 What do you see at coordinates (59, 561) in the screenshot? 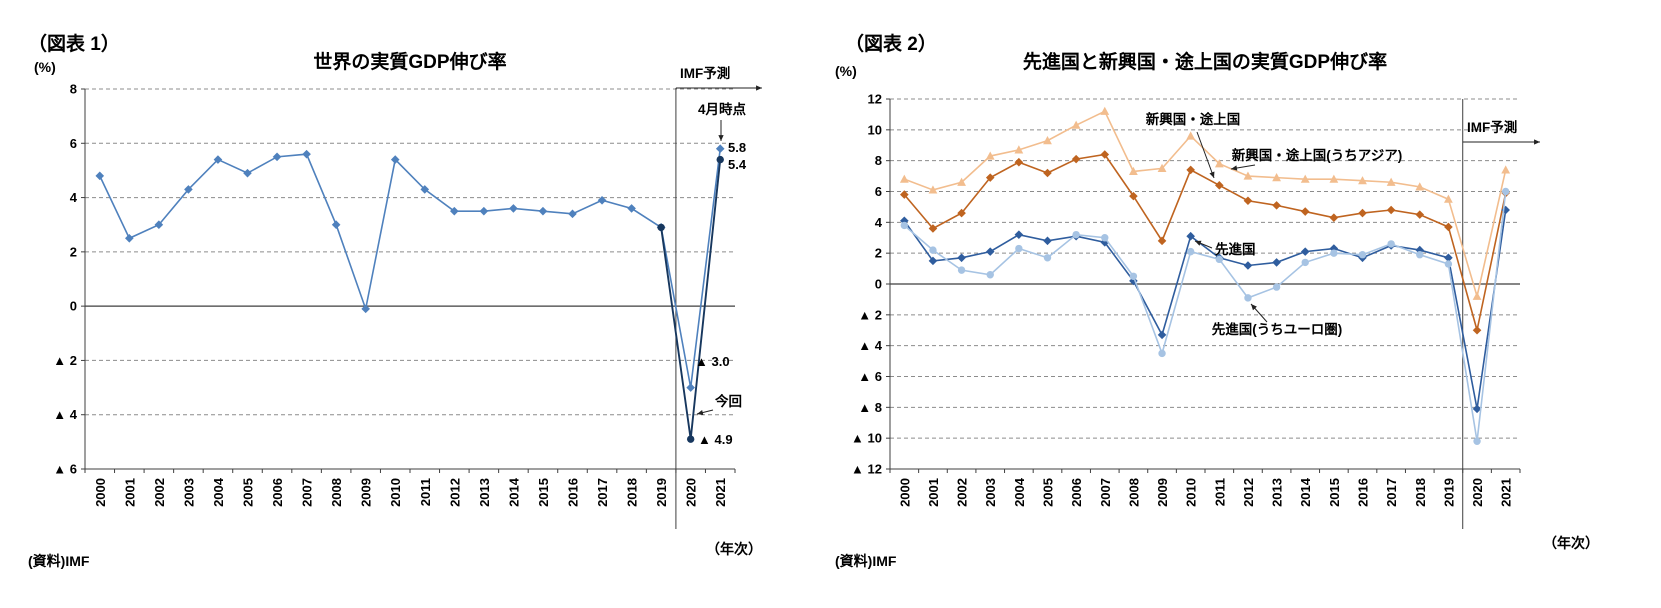
I see `figure1-source: (資料)IMF` at bounding box center [59, 561].